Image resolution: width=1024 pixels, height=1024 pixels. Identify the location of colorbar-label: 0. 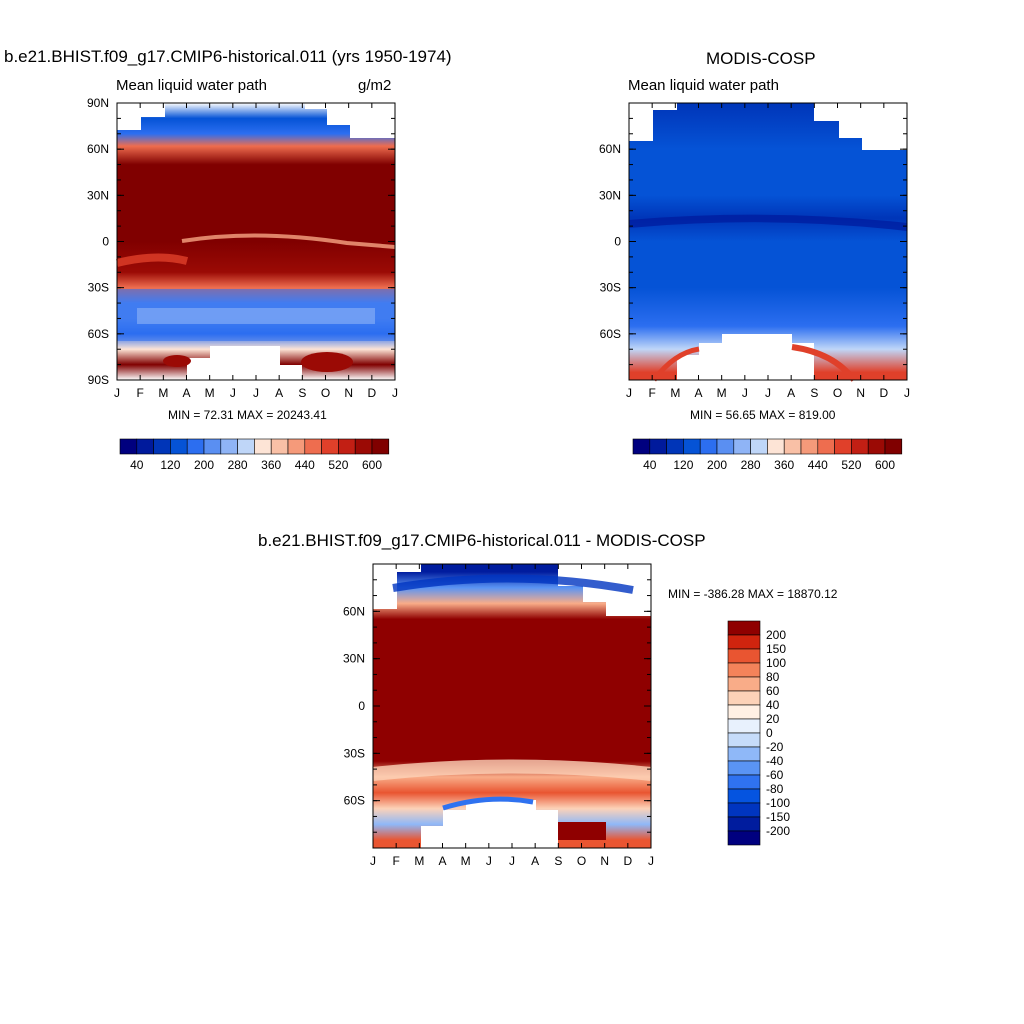
(769, 733).